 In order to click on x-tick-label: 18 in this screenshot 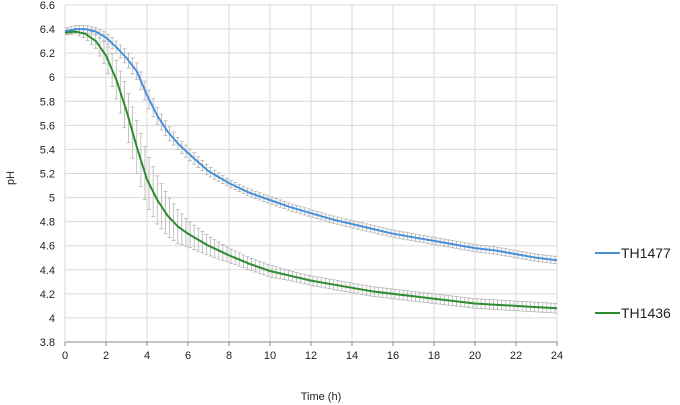, I will do `click(434, 356)`.